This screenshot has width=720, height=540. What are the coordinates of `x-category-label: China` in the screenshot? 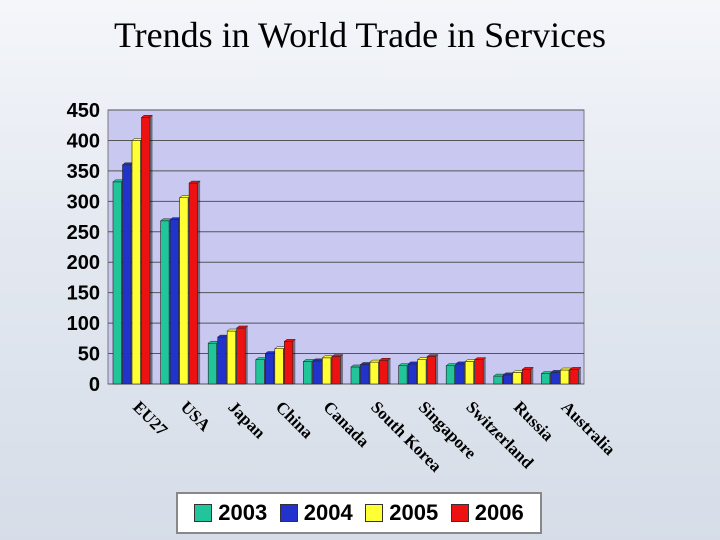 It's located at (294, 419).